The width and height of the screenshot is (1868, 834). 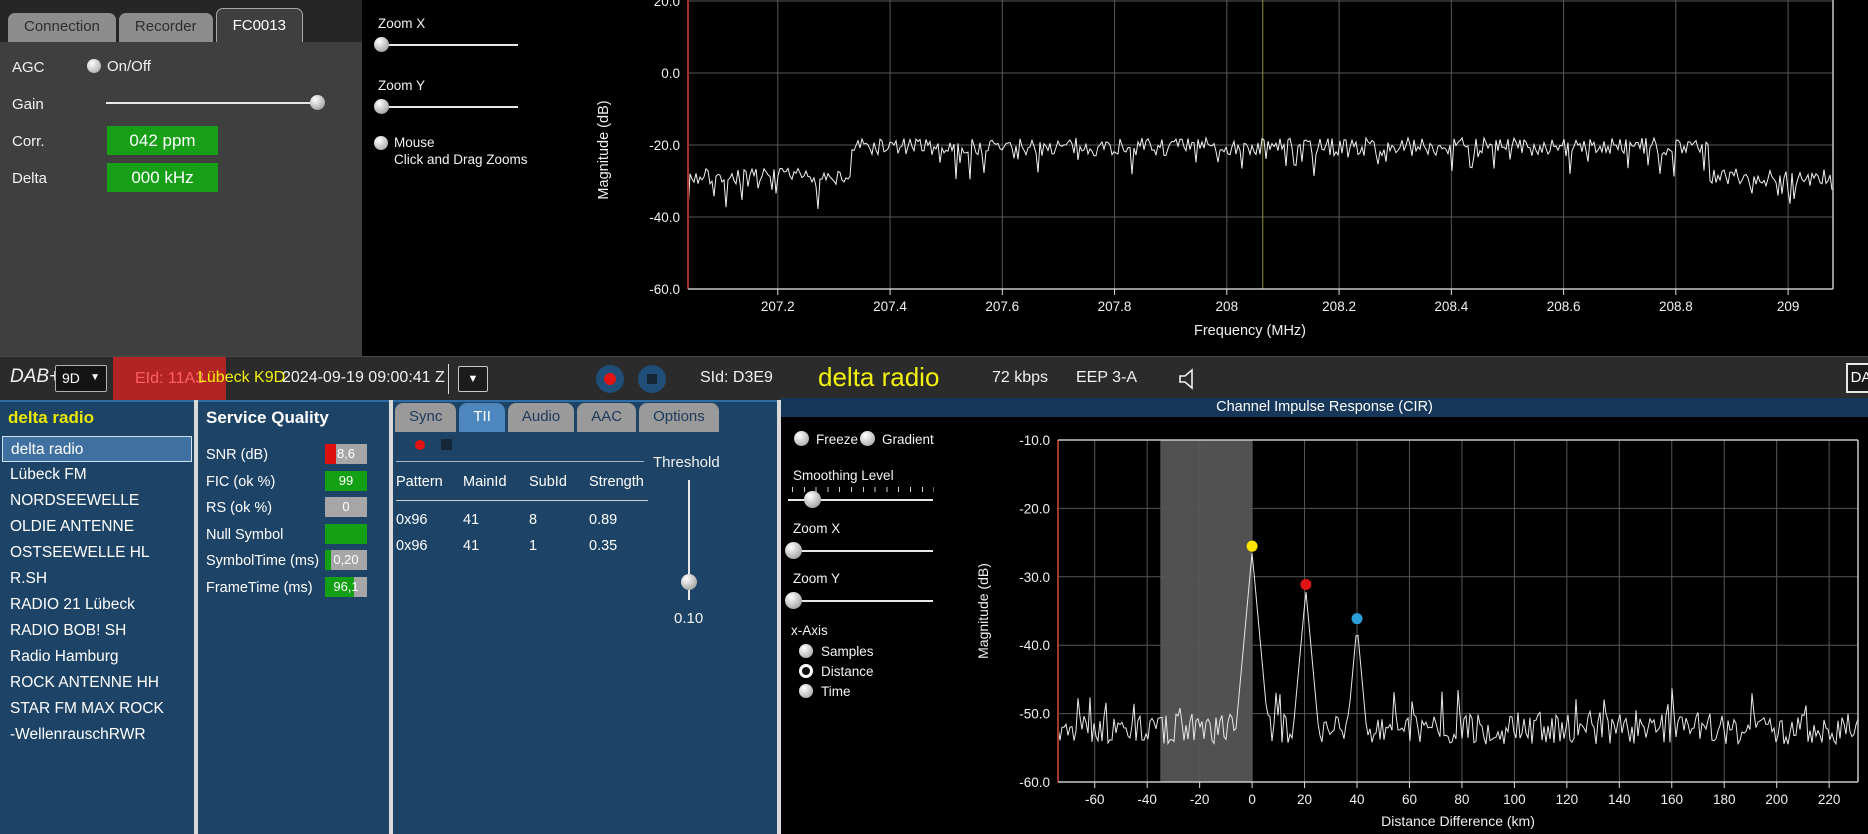 What do you see at coordinates (446, 444) in the screenshot?
I see `tii-stop-icon` at bounding box center [446, 444].